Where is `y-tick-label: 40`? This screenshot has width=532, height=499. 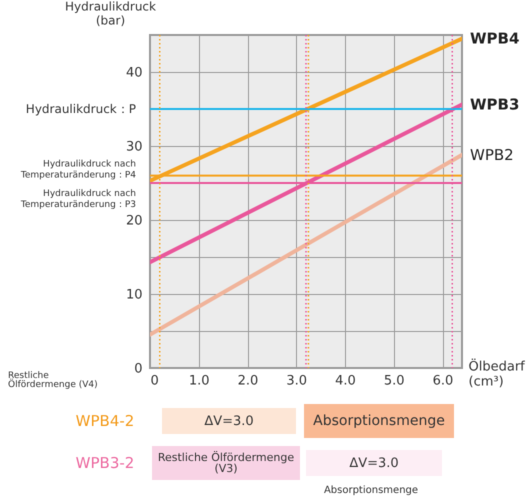 y-tick-label: 40 is located at coordinates (134, 73).